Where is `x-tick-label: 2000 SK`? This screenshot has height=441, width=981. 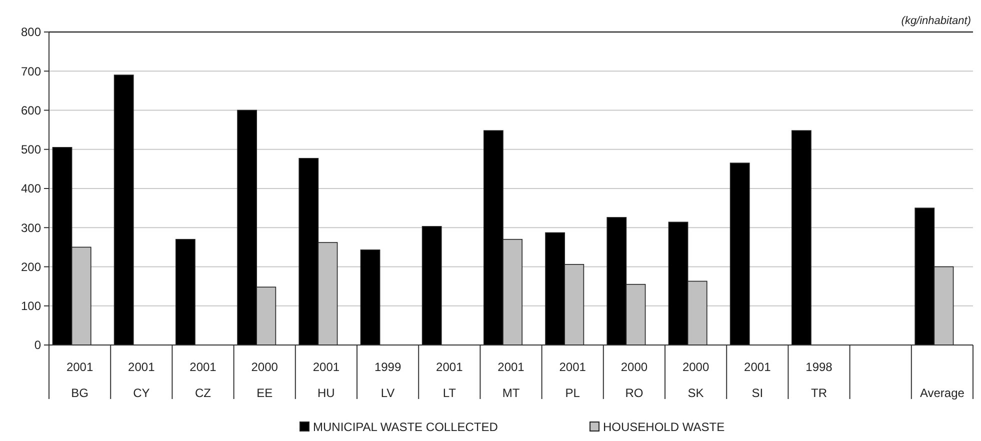
x-tick-label: 2000 SK is located at coordinates (696, 380).